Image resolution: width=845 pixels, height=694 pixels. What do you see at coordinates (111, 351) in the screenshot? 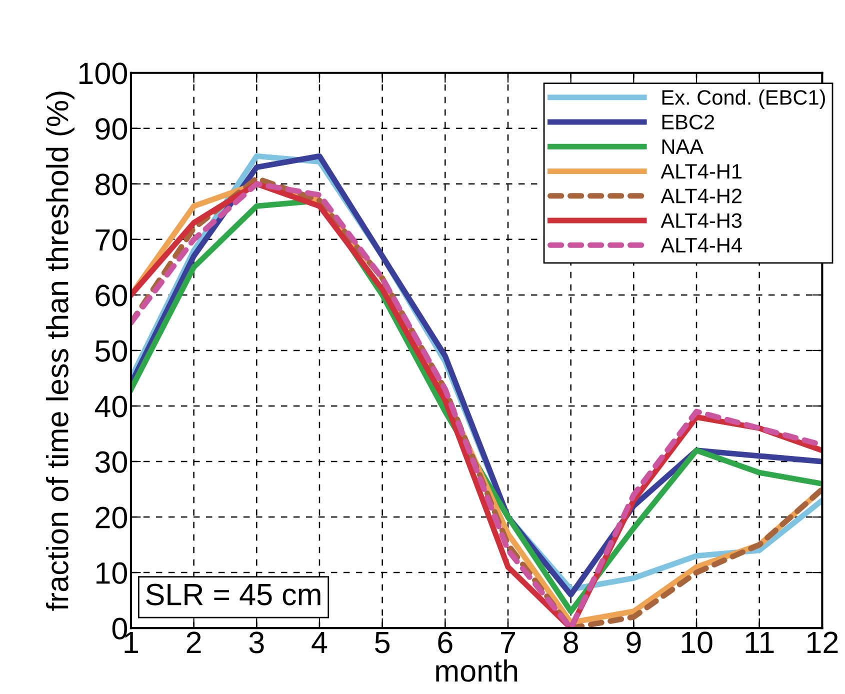
I see `y-tick-label: 50` at bounding box center [111, 351].